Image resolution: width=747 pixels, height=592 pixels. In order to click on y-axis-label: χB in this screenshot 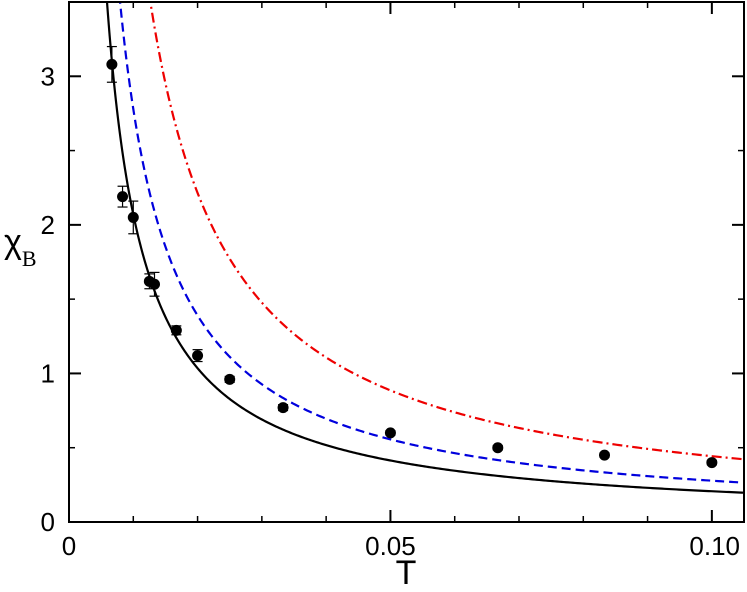, I will do `click(20, 247)`.